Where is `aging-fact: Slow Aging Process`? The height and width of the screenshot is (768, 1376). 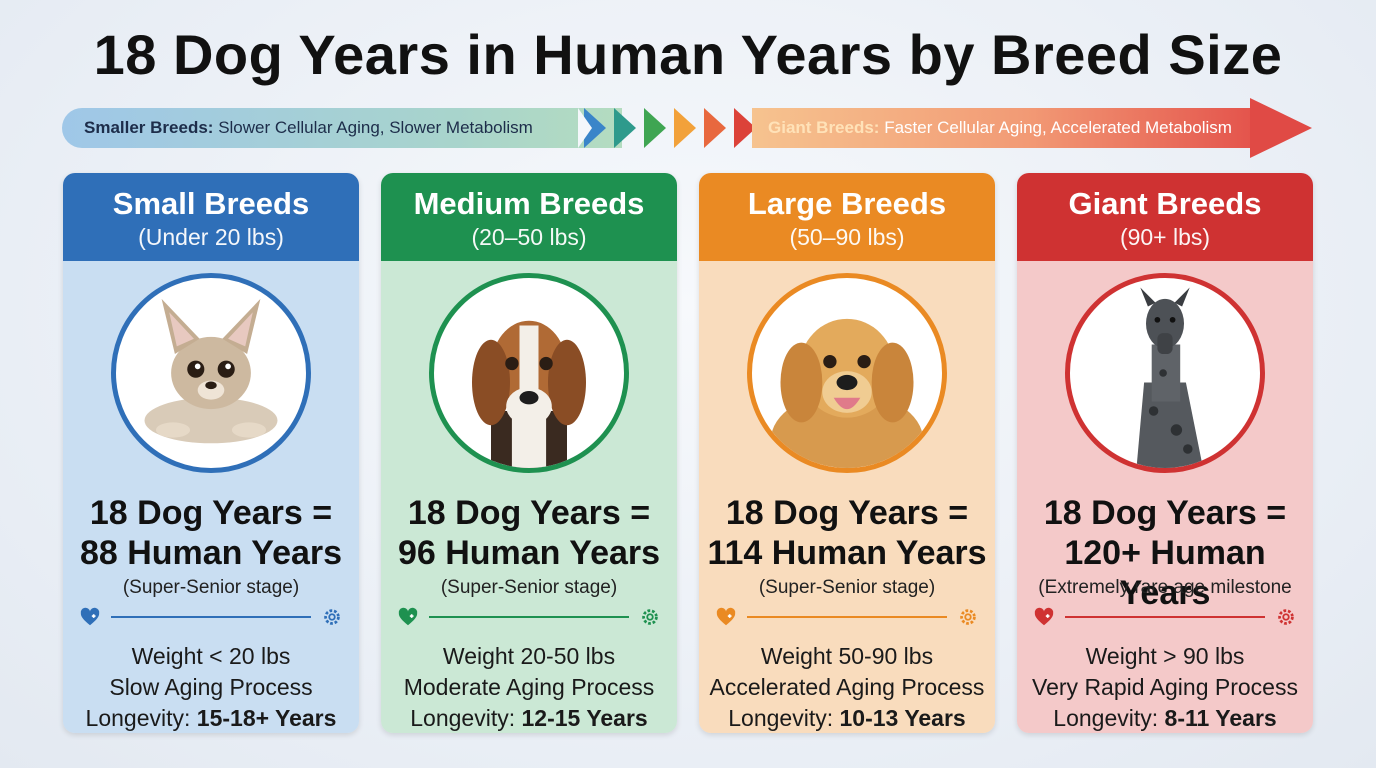 aging-fact: Slow Aging Process is located at coordinates (211, 687).